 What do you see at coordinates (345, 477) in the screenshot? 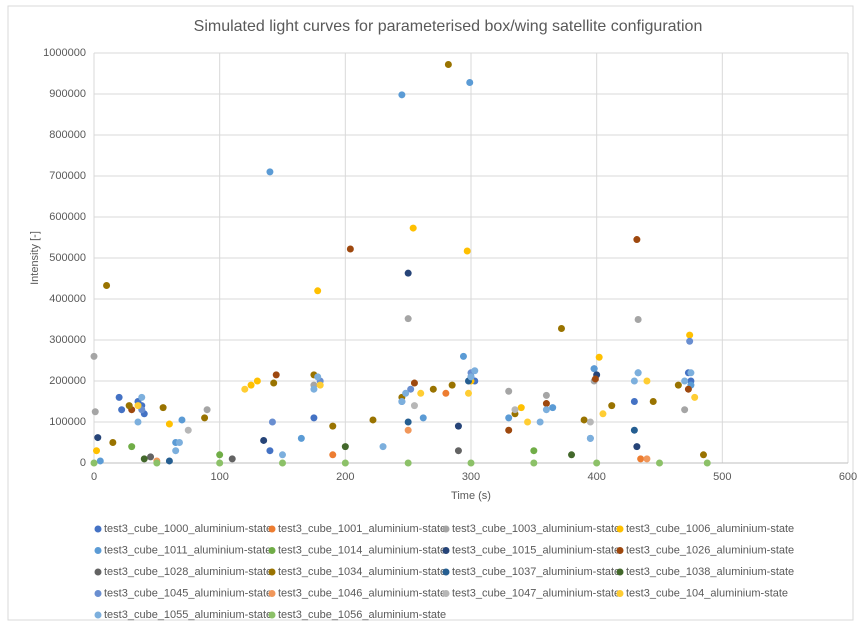
I see `x-tick-label: 200` at bounding box center [345, 477].